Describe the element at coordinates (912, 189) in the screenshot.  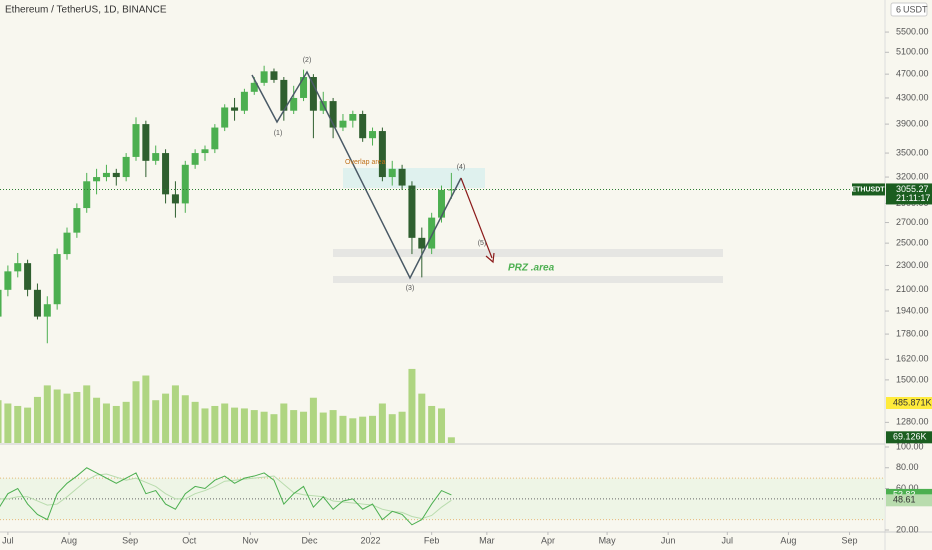
I see `last-price: 3055.27` at that location.